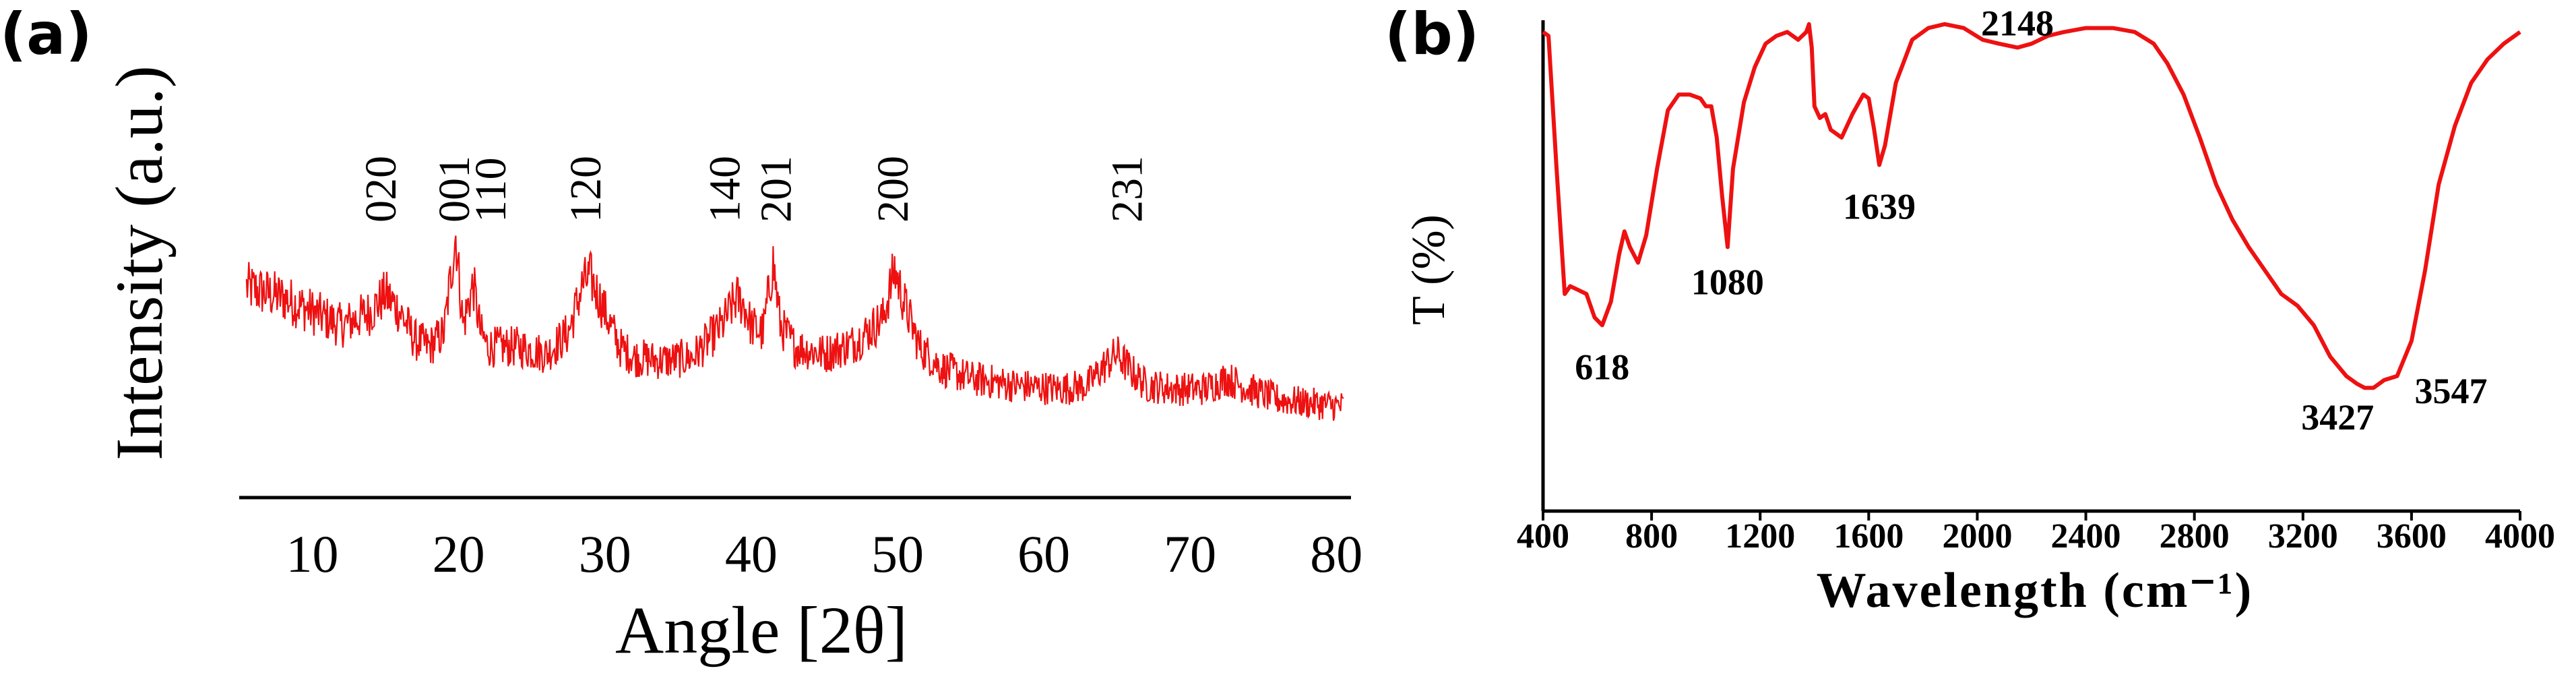 The image size is (2576, 683). What do you see at coordinates (1868, 536) in the screenshot?
I see `ir-x-tick-label: 1600` at bounding box center [1868, 536].